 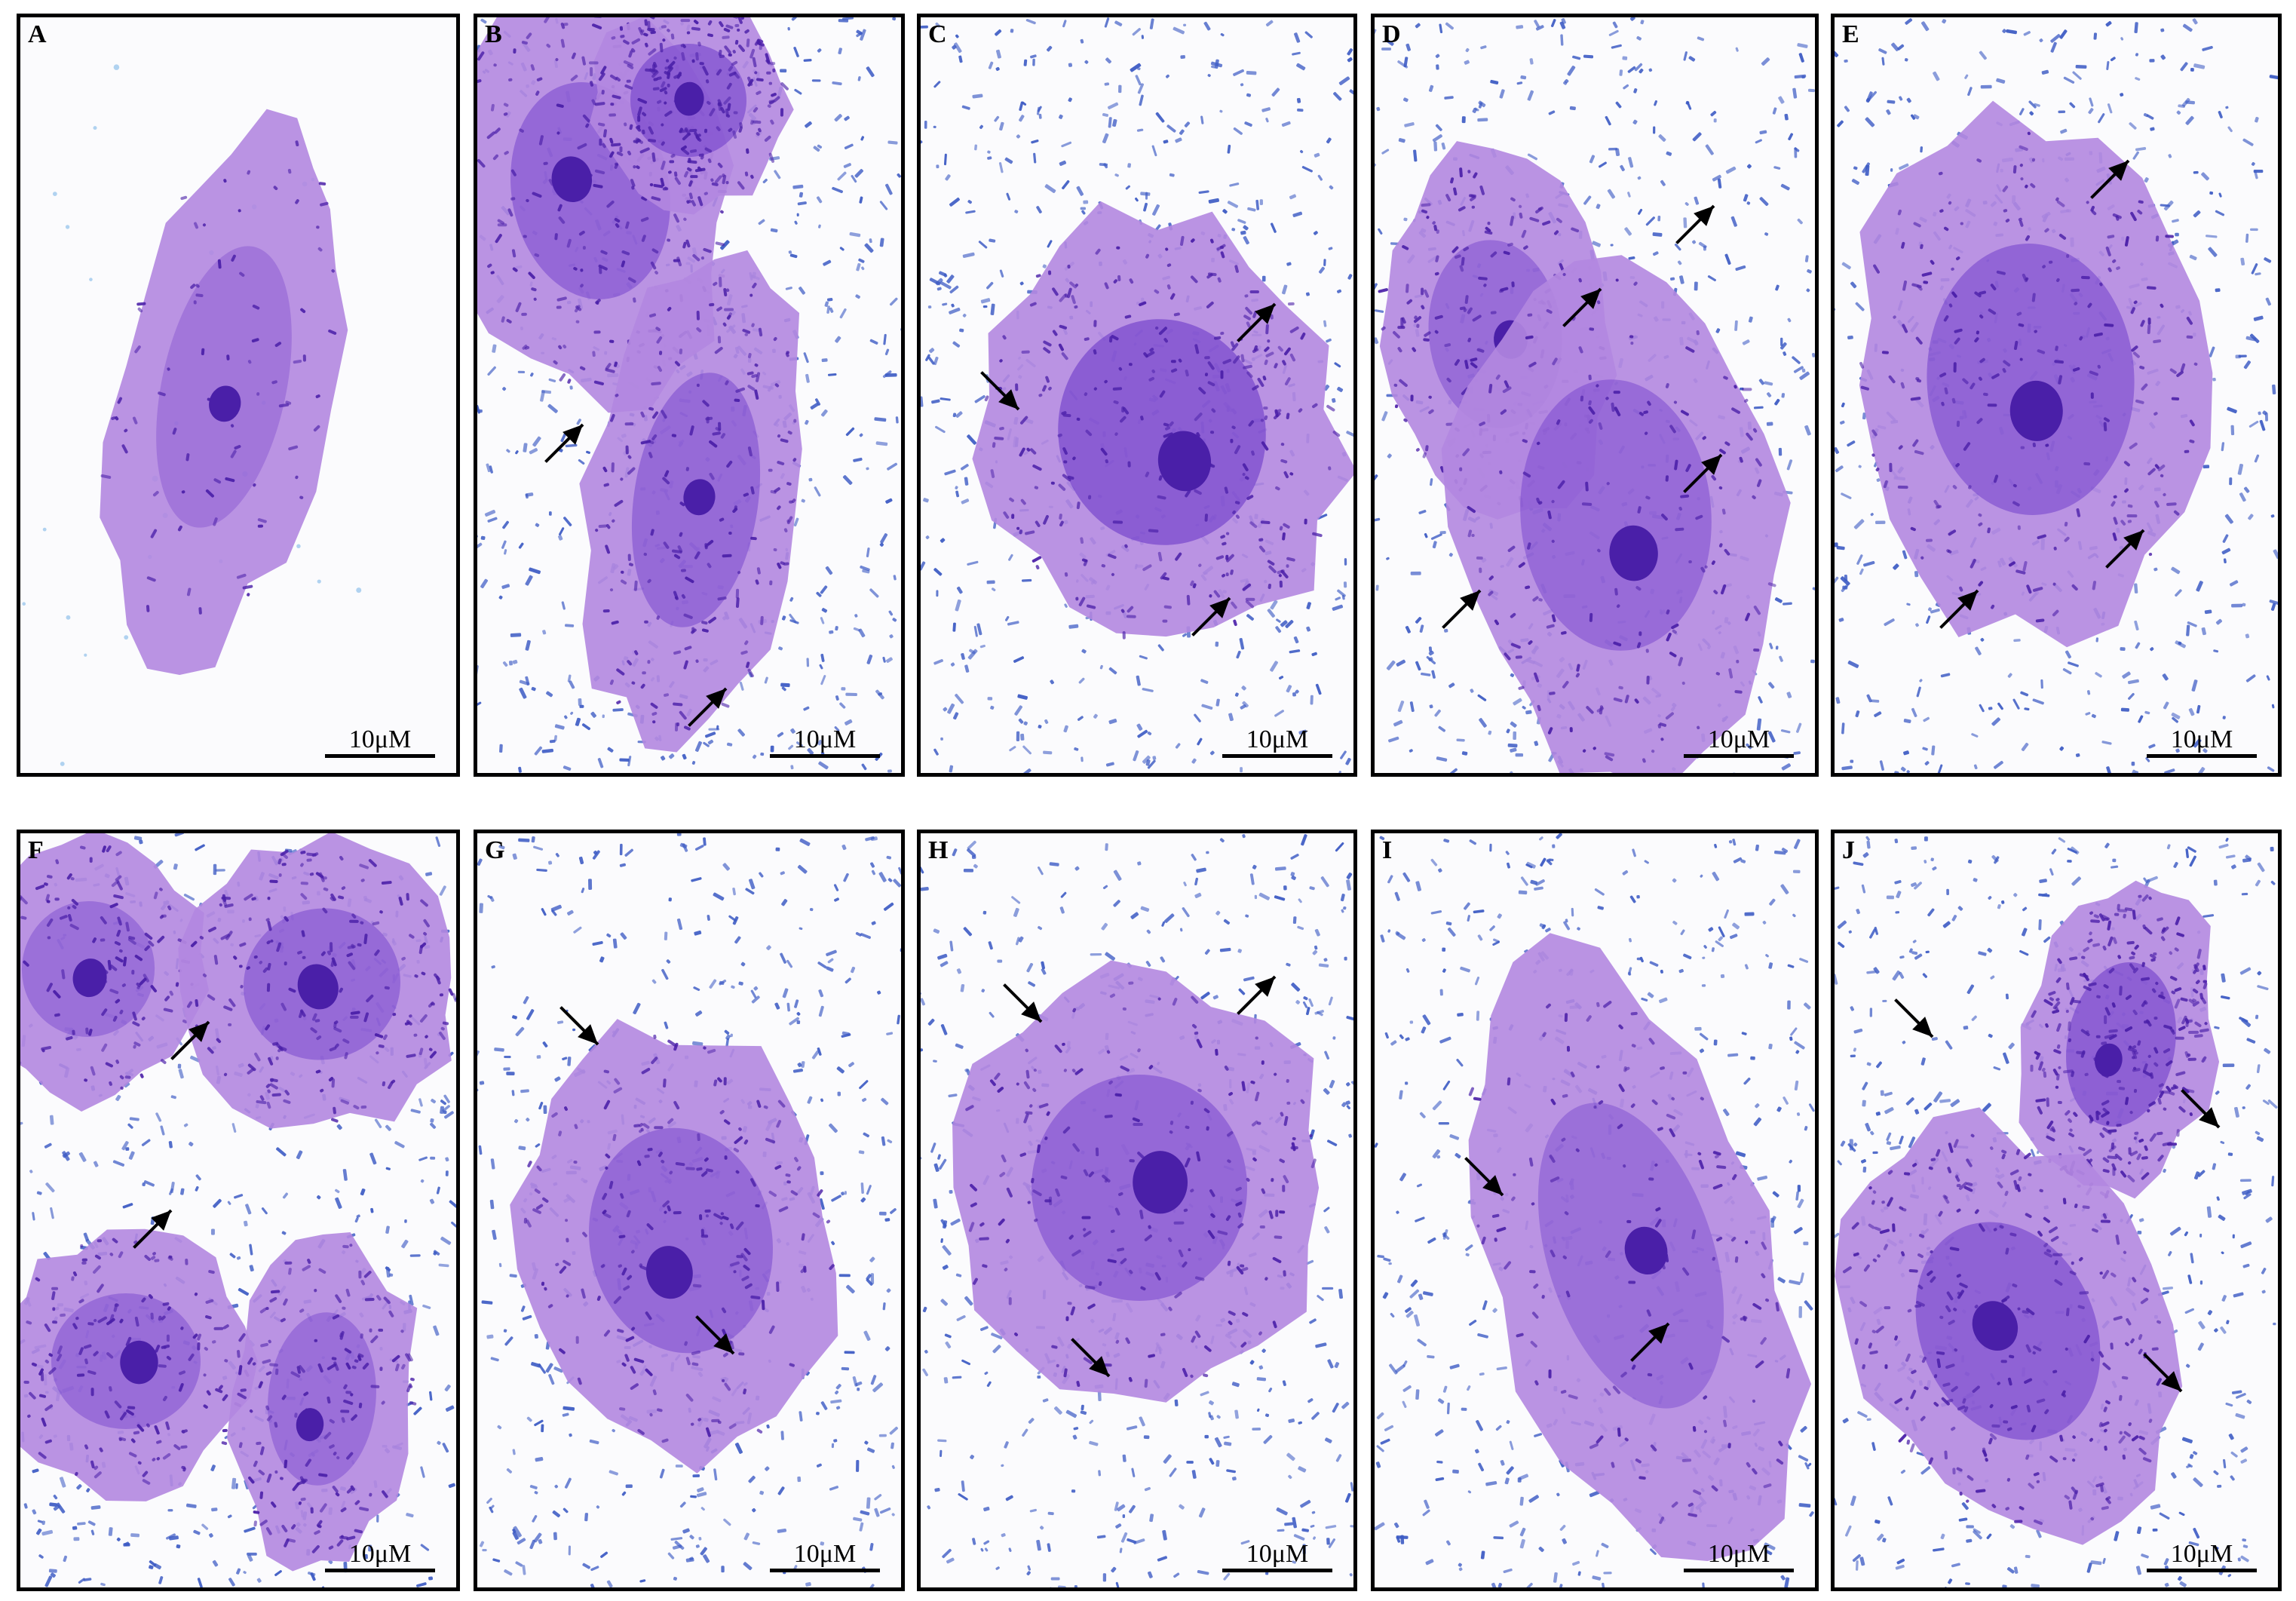 What do you see at coordinates (1391, 34) in the screenshot?
I see `panel-label: D` at bounding box center [1391, 34].